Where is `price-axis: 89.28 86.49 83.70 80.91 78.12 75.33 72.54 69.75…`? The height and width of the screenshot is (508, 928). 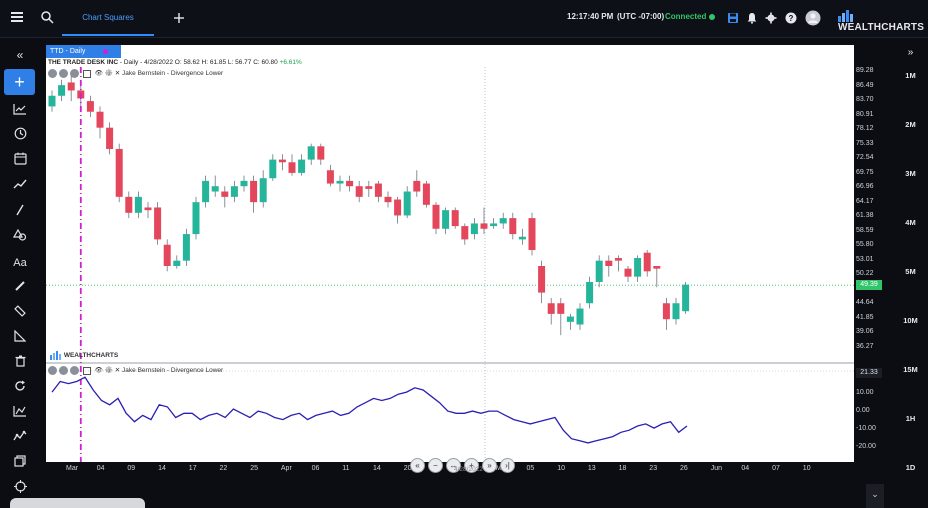 price-axis: 89.28 86.49 83.70 80.91 78.12 75.33 72.54 69.75… is located at coordinates (868, 267).